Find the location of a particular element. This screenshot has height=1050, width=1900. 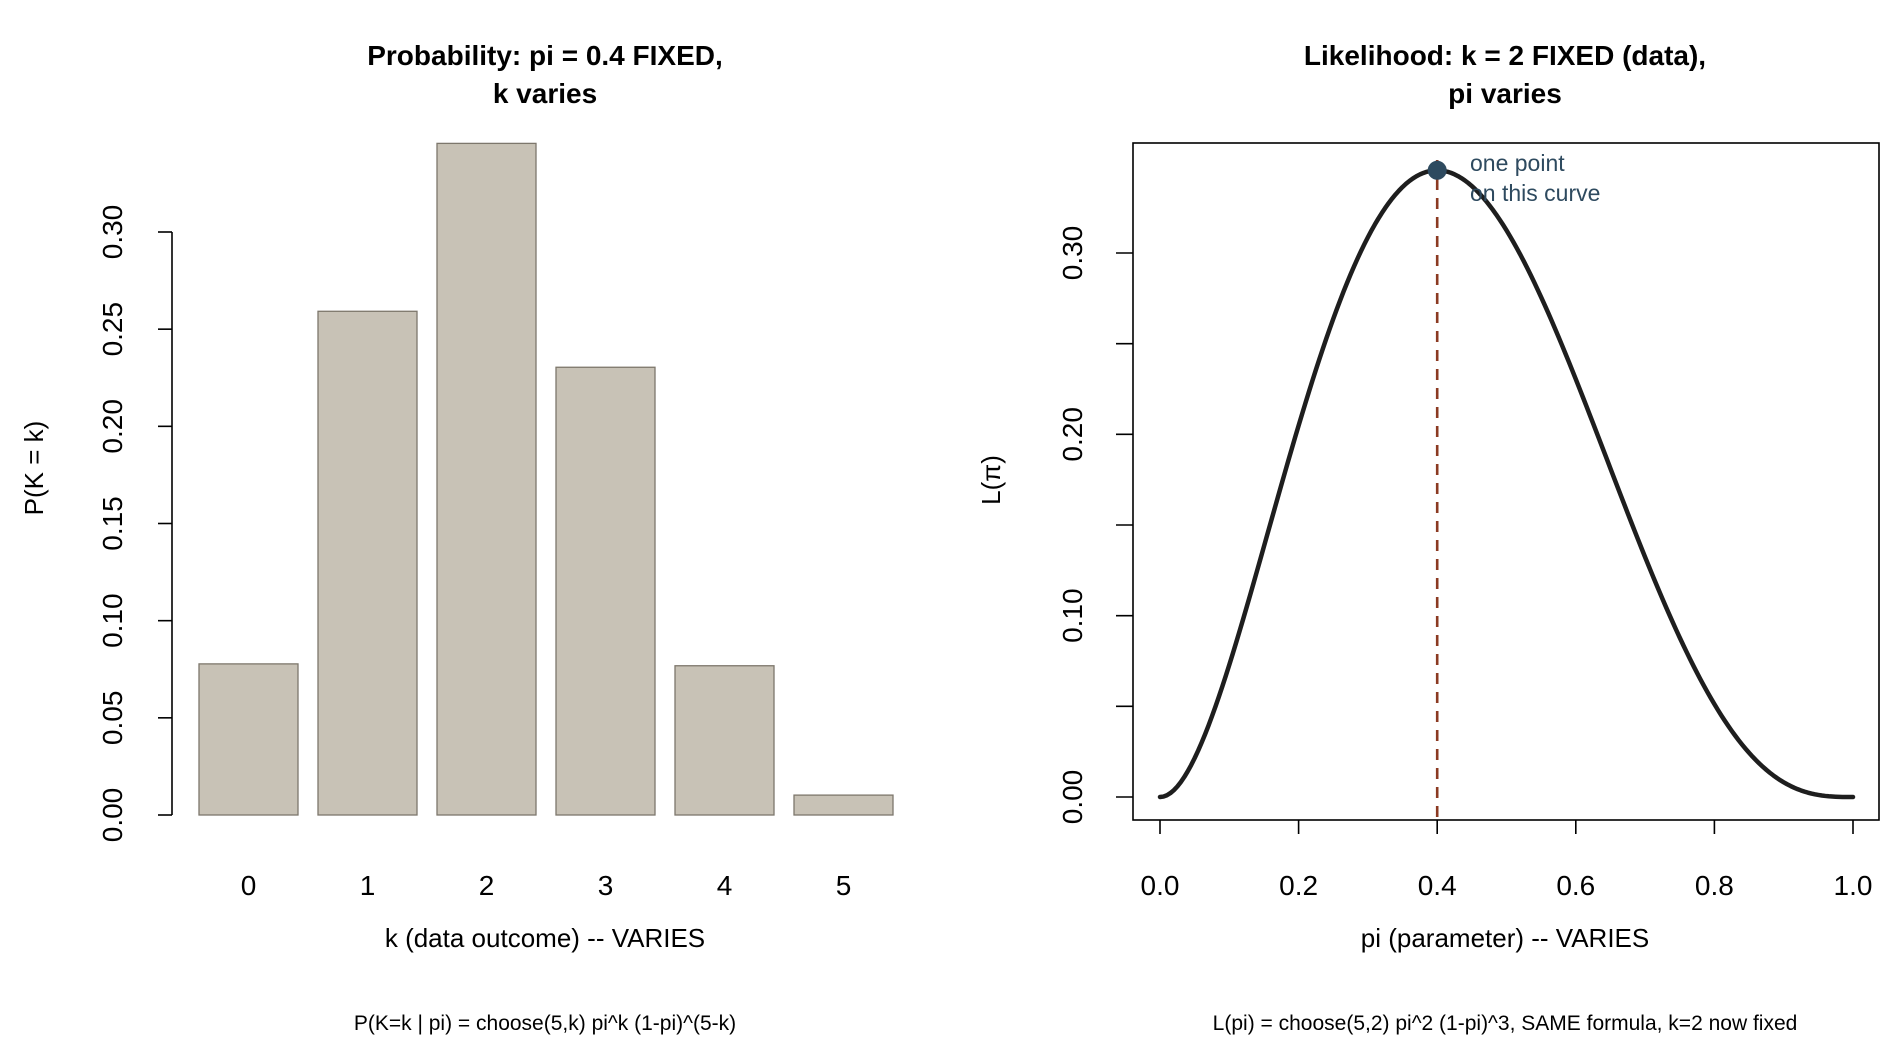

probability-y-tick-label: 0.05 is located at coordinates (112, 718).